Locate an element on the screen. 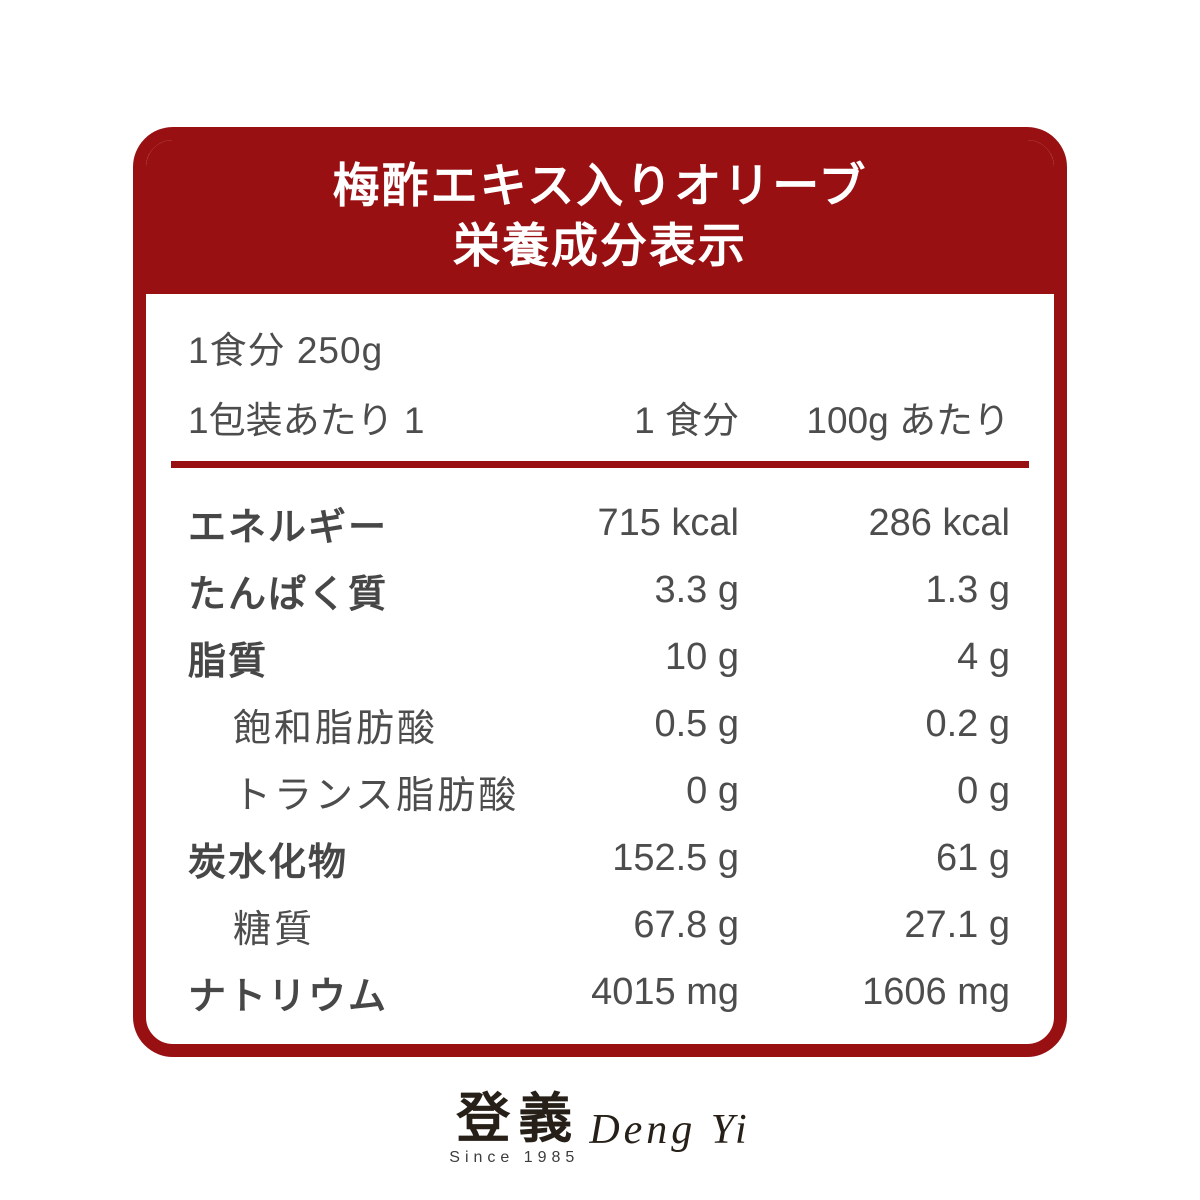 The image size is (1200, 1200). nutrition-row: エネルギー 715 kcal 286 kcal is located at coordinates (600, 523).